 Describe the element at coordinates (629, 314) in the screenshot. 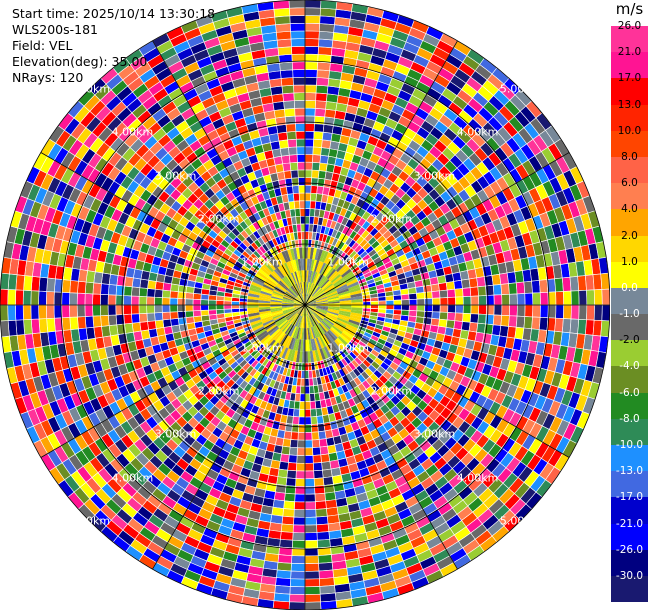

I see `colorbar-label: -1.0` at that location.